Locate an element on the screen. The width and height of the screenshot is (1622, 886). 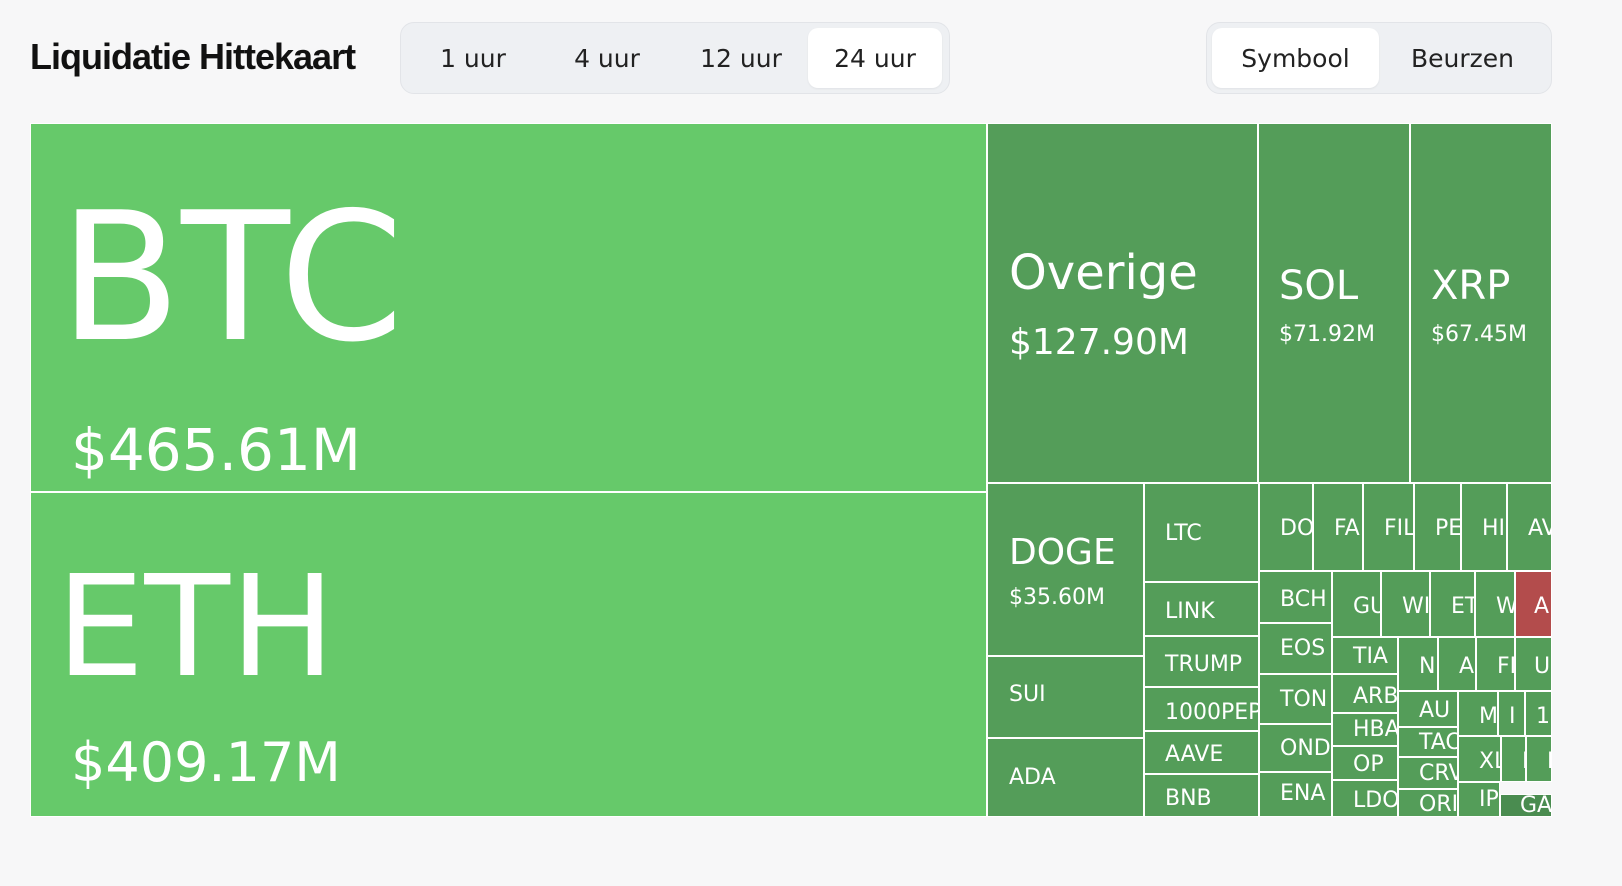
tile-symbol: EOS is located at coordinates (1303, 648).